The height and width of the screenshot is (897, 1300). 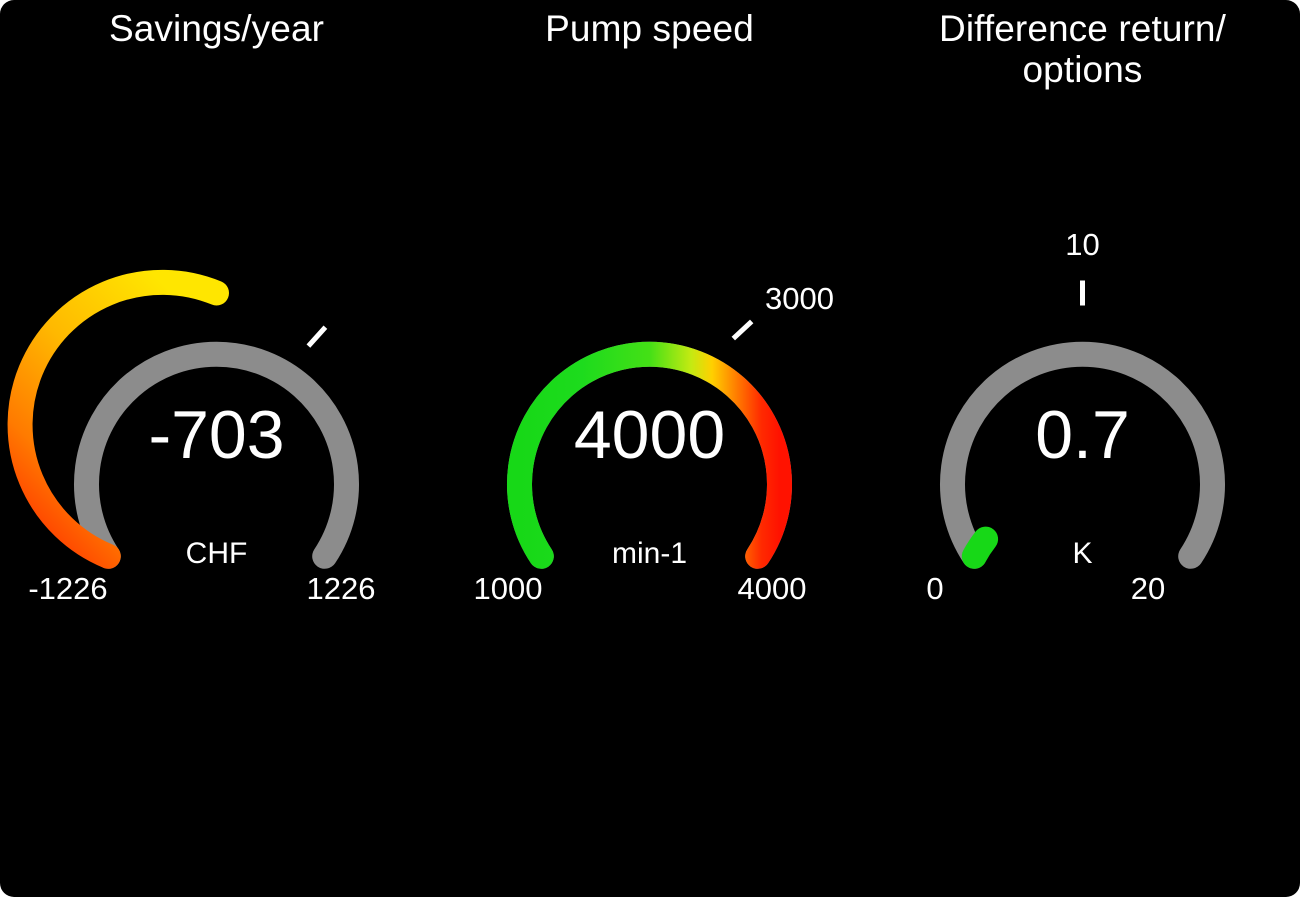 What do you see at coordinates (772, 588) in the screenshot?
I see `gauge-max-label-pump-speed: 4000` at bounding box center [772, 588].